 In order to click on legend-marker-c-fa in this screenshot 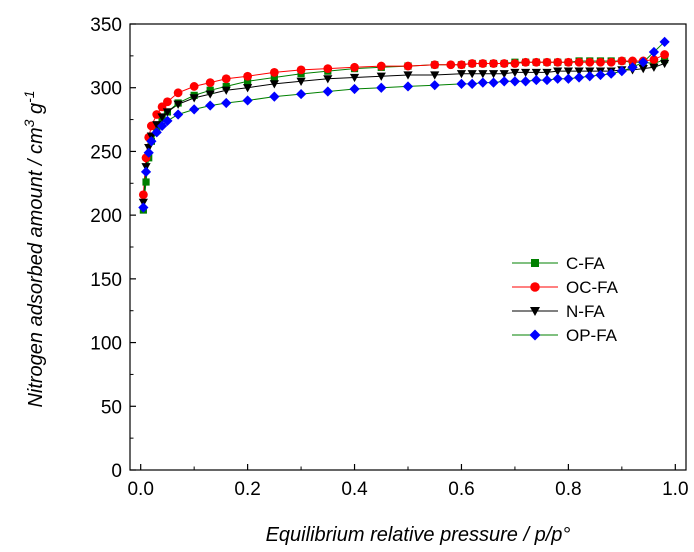, I will do `click(535, 263)`.